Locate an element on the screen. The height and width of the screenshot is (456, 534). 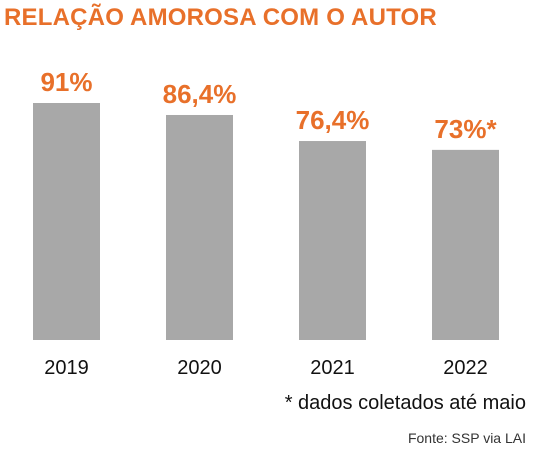
bar-2021 is located at coordinates (332, 240).